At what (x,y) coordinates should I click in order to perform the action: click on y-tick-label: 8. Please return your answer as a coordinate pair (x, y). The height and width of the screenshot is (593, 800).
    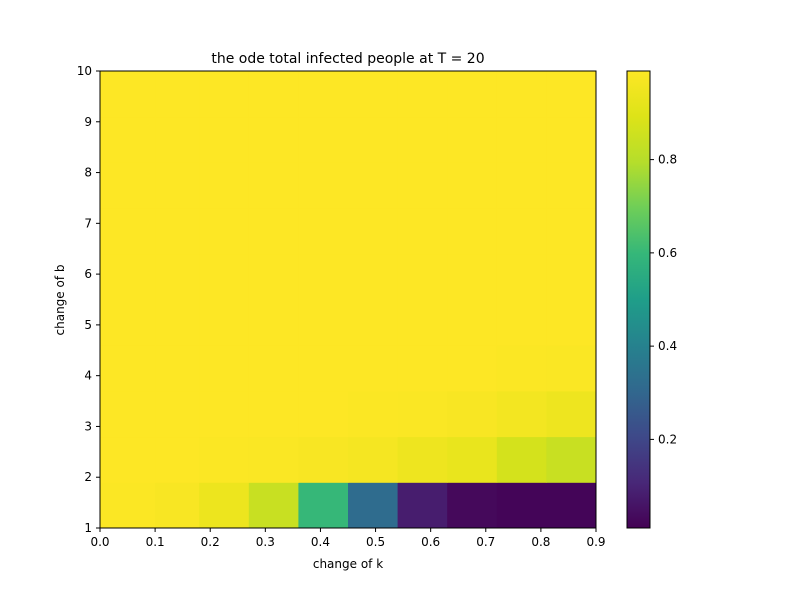
    Looking at the image, I should click on (88, 173).